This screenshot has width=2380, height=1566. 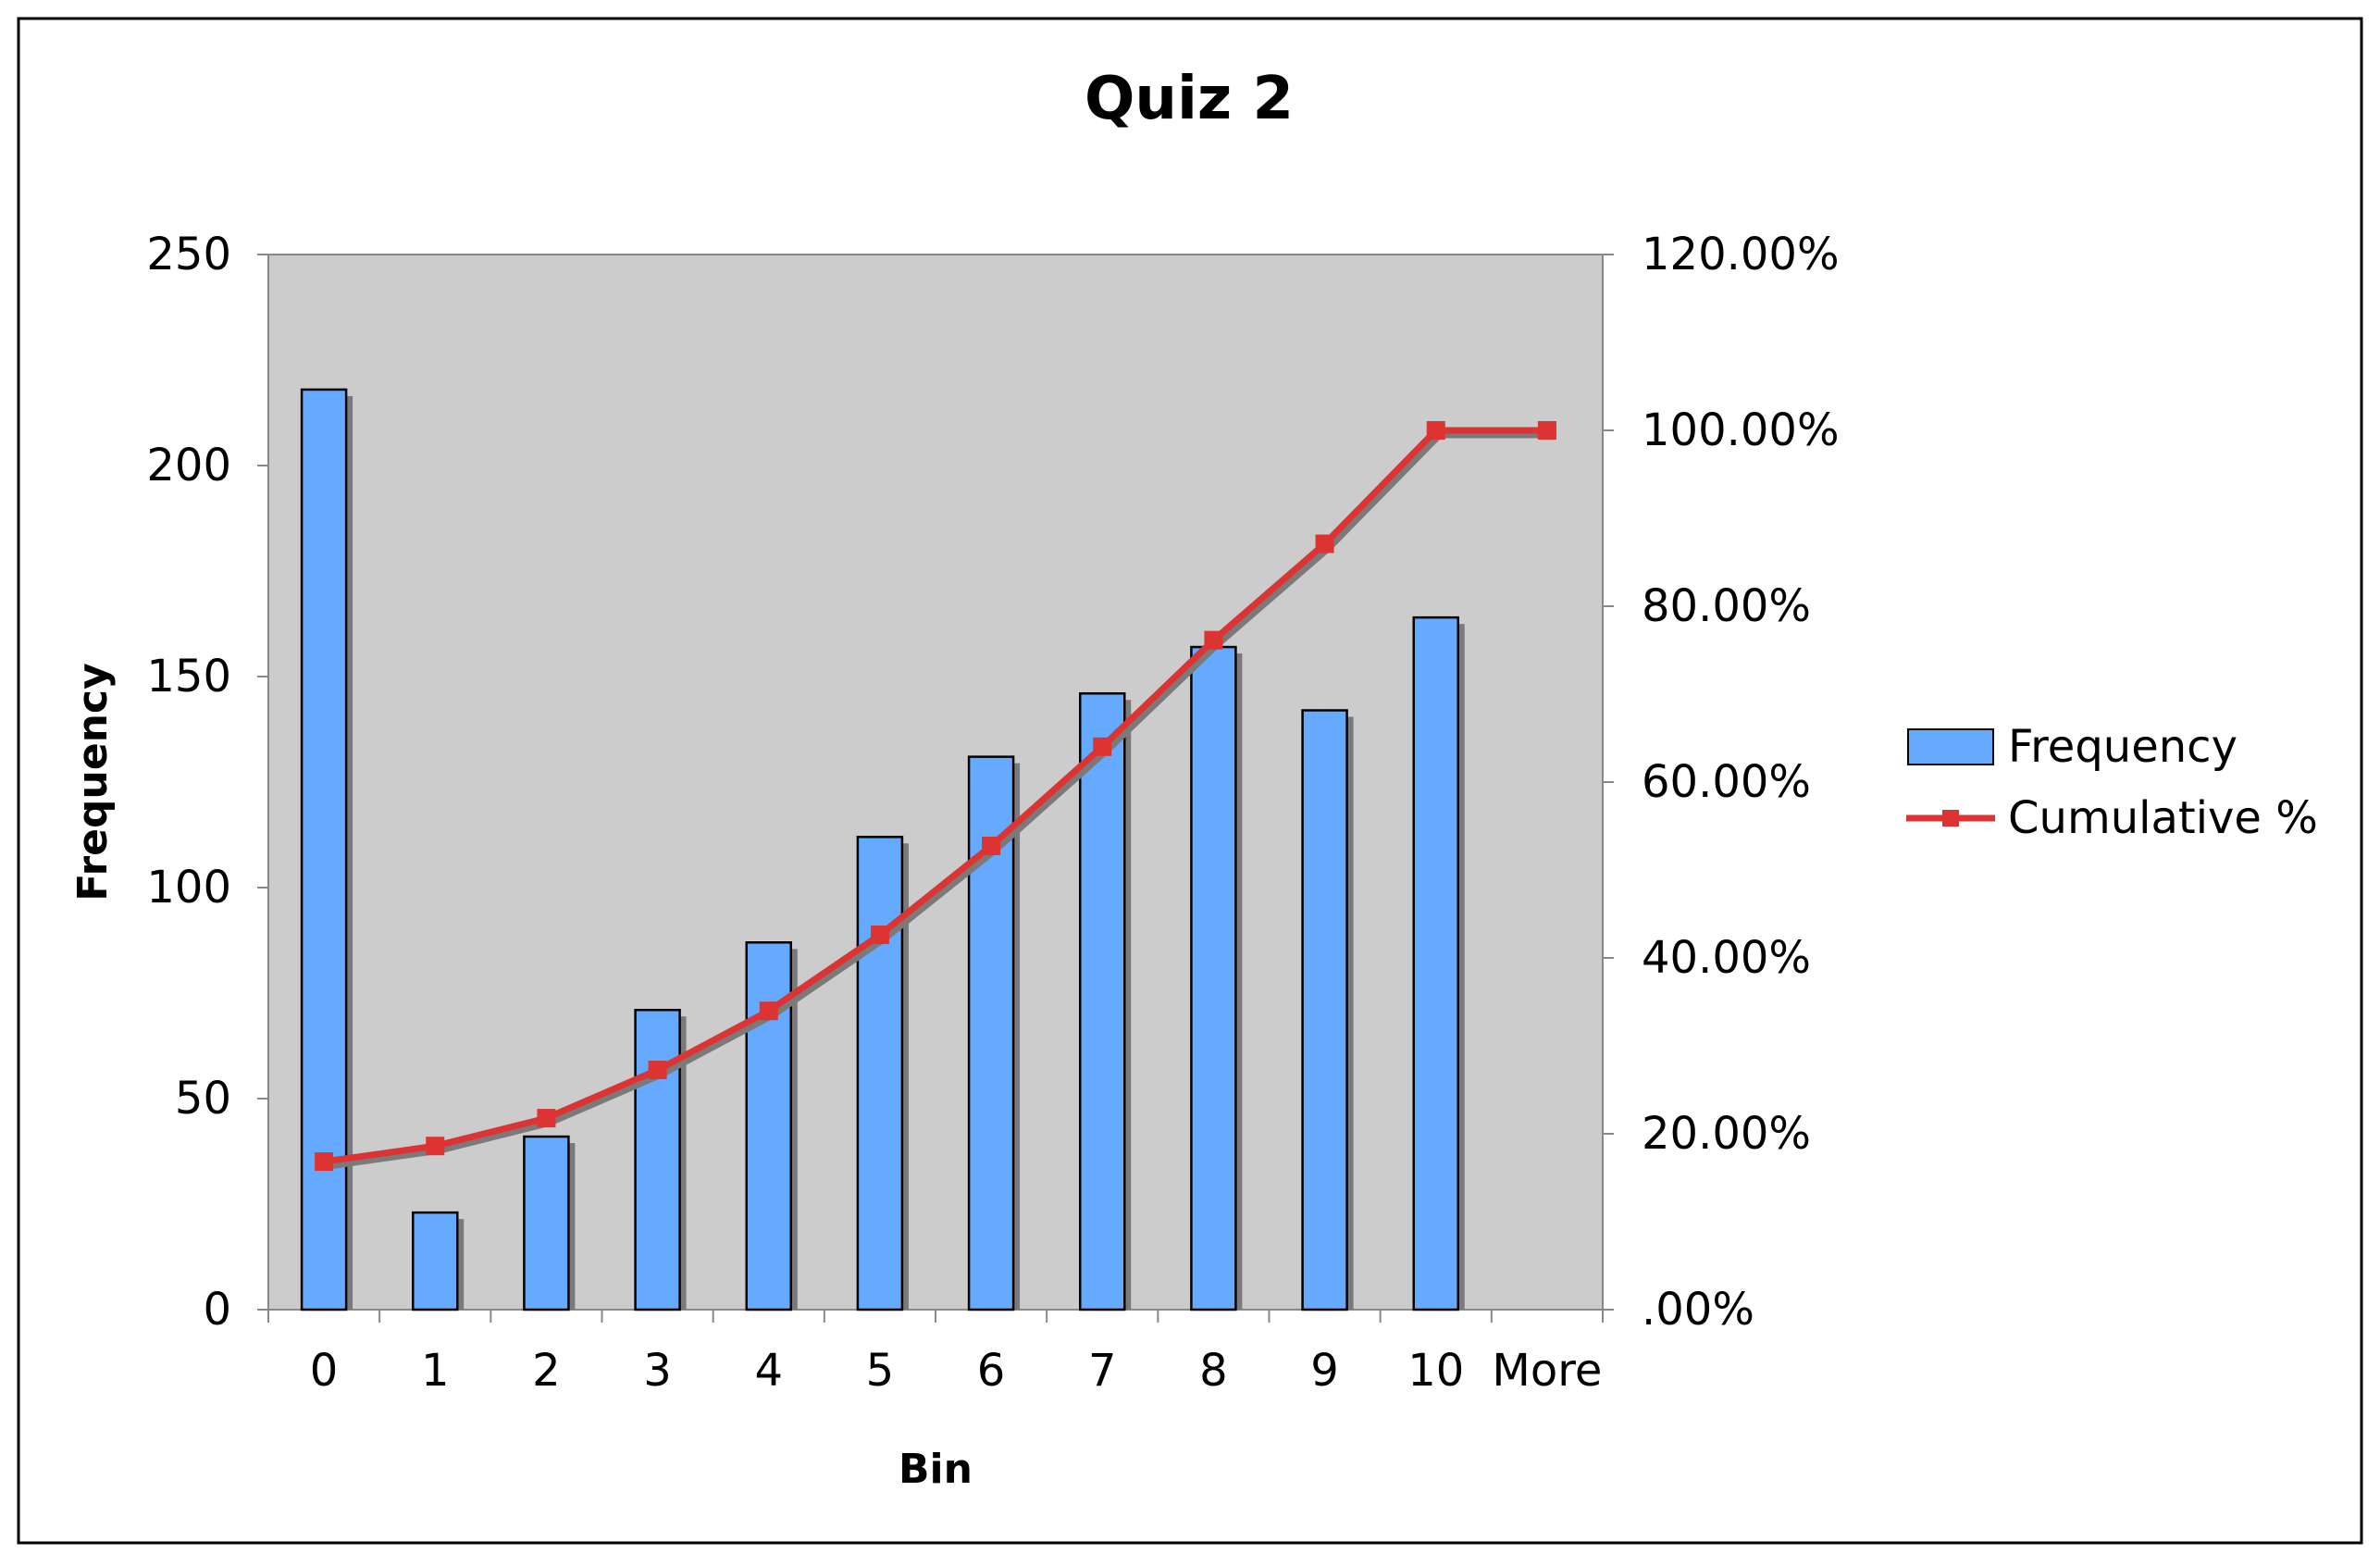 I want to click on x-tick-label: 10, so click(x=1435, y=1371).